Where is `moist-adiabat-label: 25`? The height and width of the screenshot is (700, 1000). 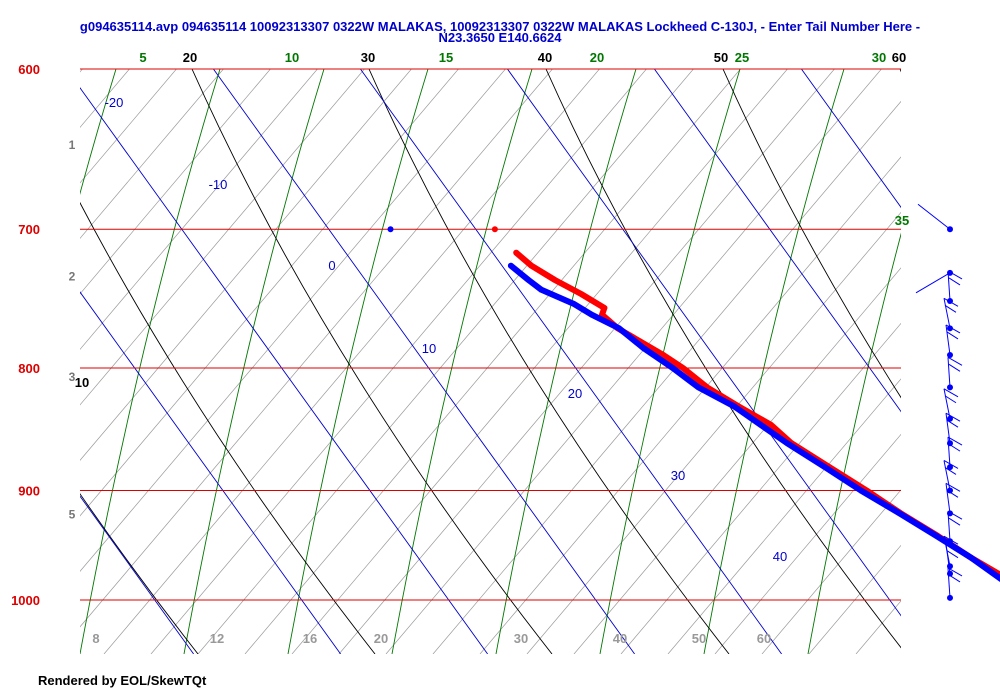 moist-adiabat-label: 25 is located at coordinates (742, 57).